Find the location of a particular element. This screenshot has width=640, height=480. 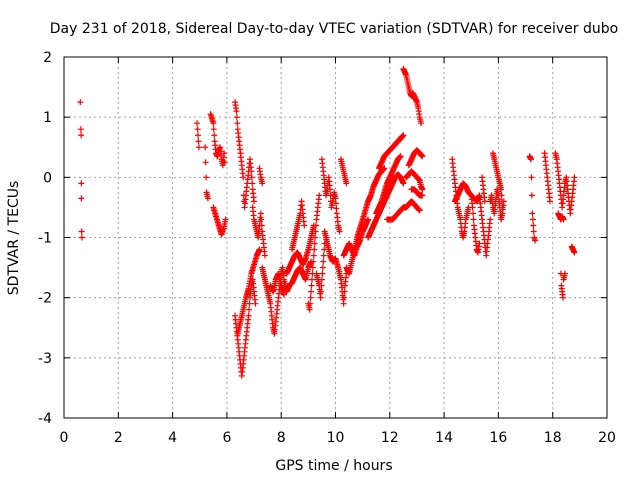

y-tick-label: -4 is located at coordinates (45, 419).